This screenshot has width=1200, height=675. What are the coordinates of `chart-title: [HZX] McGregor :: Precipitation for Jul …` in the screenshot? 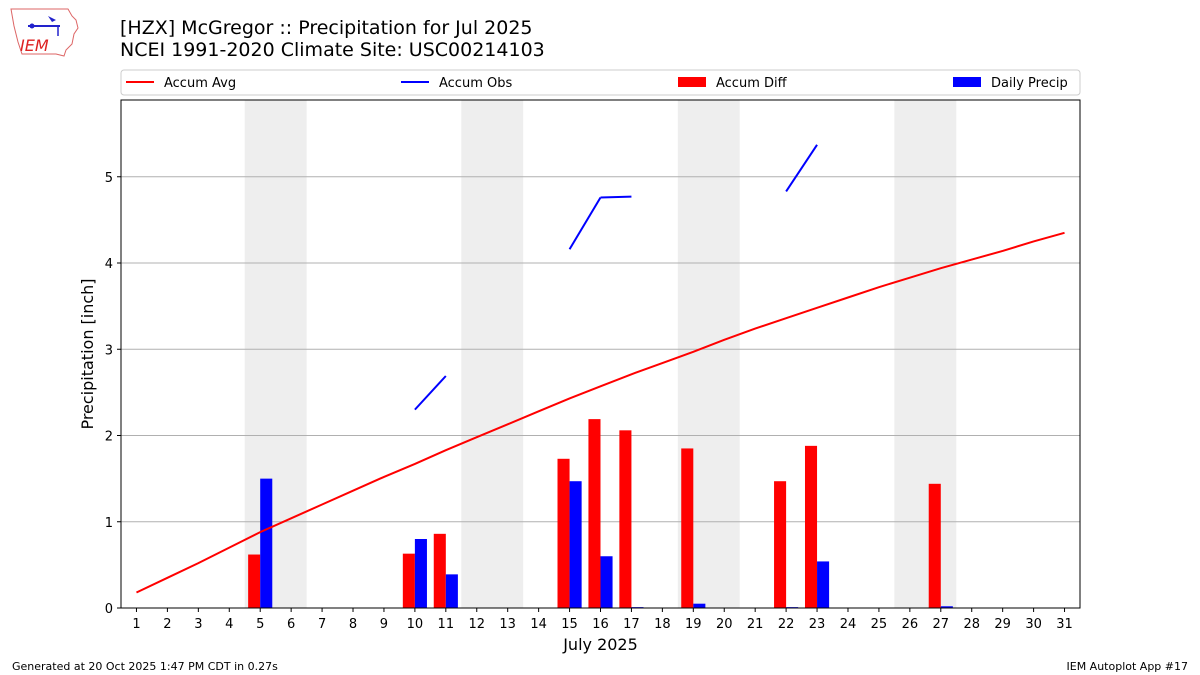 It's located at (326, 28).